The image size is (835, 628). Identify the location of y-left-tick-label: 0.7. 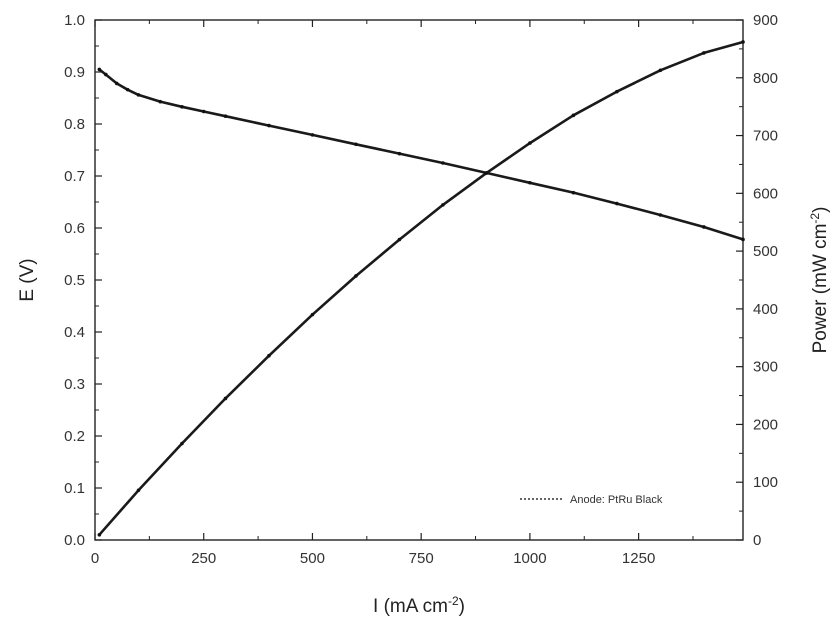
(74, 176).